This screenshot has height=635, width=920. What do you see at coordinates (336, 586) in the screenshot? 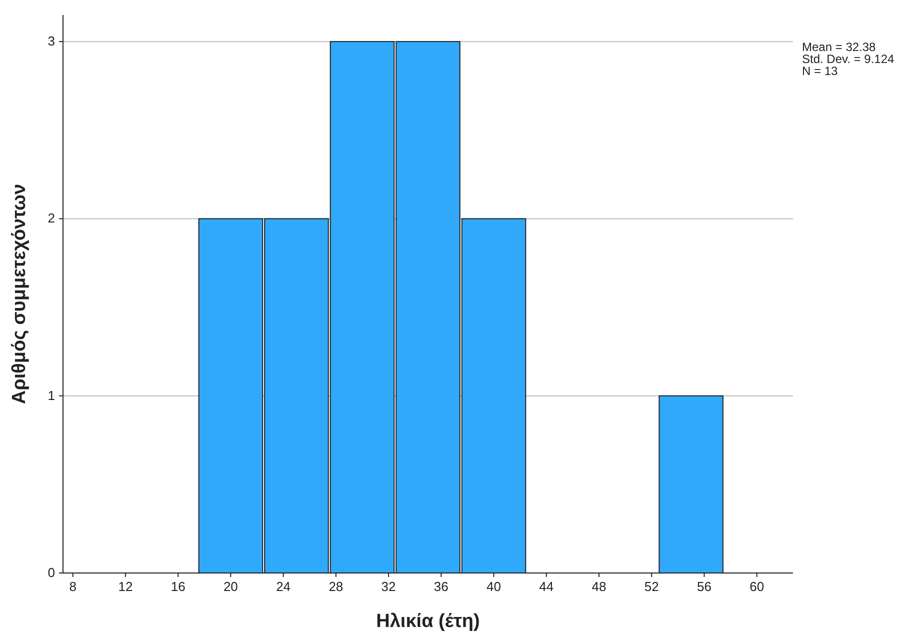
I see `x-tick-label: 28` at bounding box center [336, 586].